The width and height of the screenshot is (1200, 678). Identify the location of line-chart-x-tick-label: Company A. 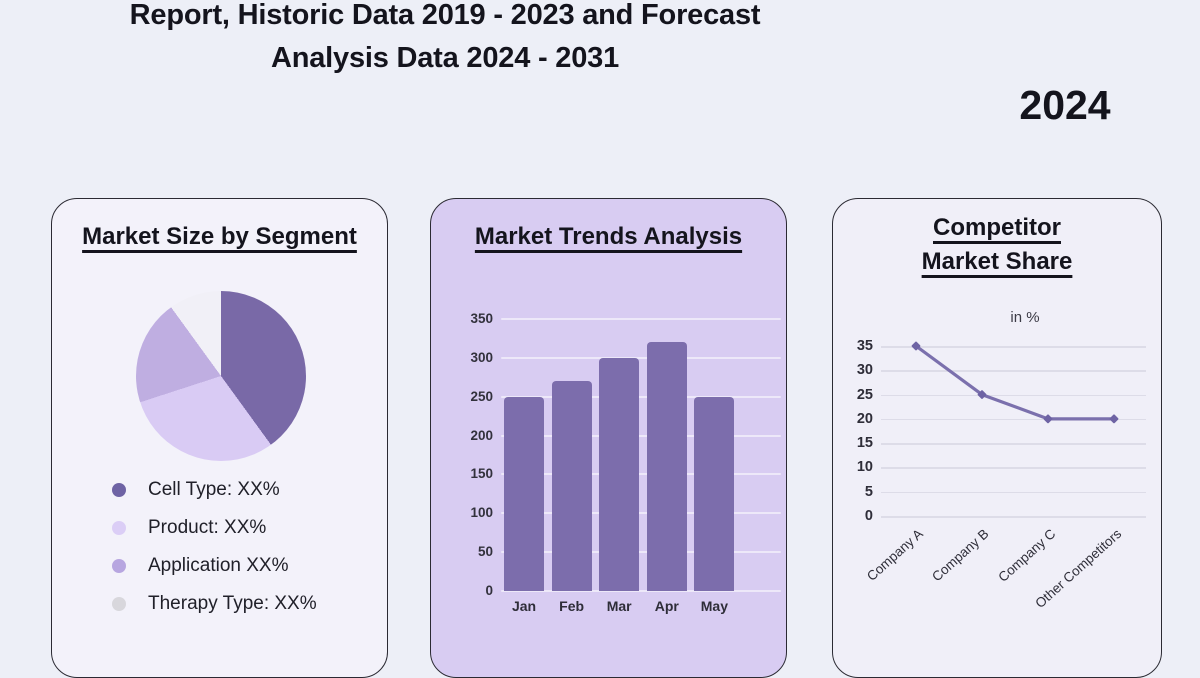
(895, 555).